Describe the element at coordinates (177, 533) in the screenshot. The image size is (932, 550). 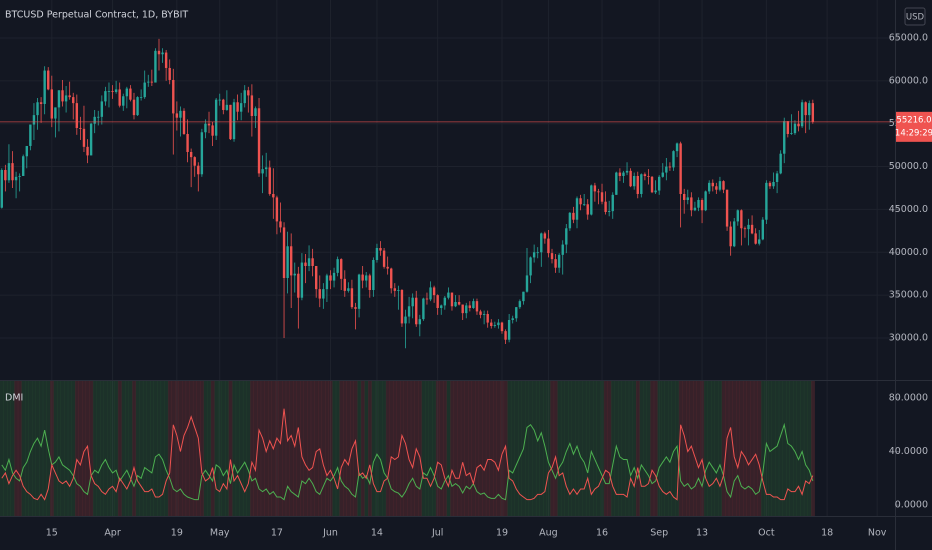
I see `x-tick-label: 19` at that location.